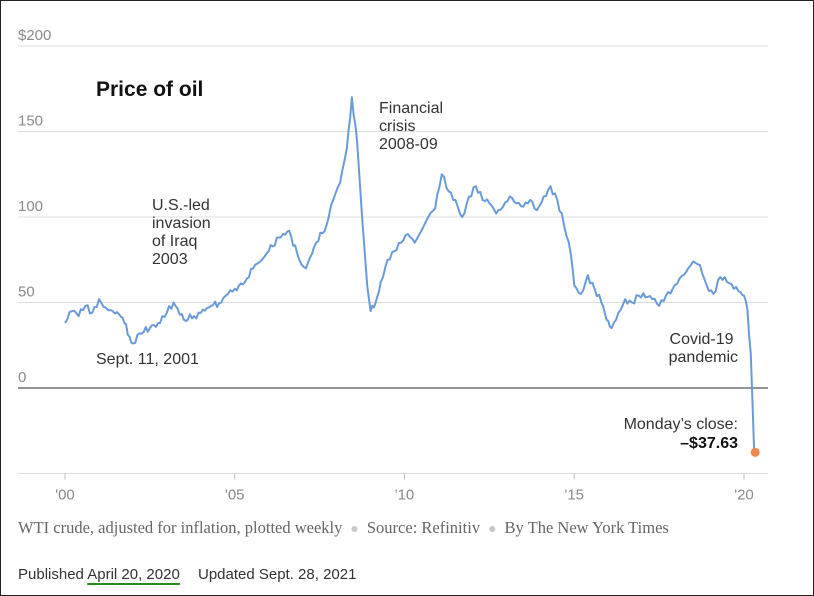 This screenshot has height=596, width=814. Describe the element at coordinates (34, 35) in the screenshot. I see `y-tick-label: $200` at that location.